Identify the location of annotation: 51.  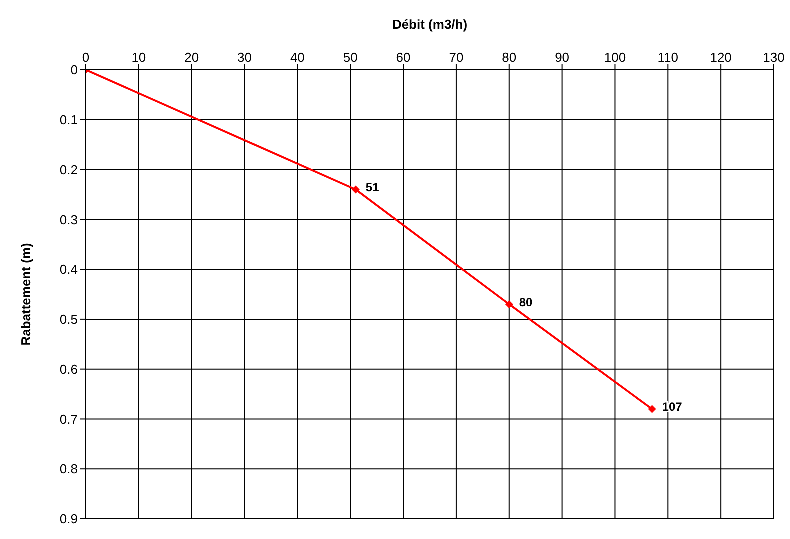
(373, 187).